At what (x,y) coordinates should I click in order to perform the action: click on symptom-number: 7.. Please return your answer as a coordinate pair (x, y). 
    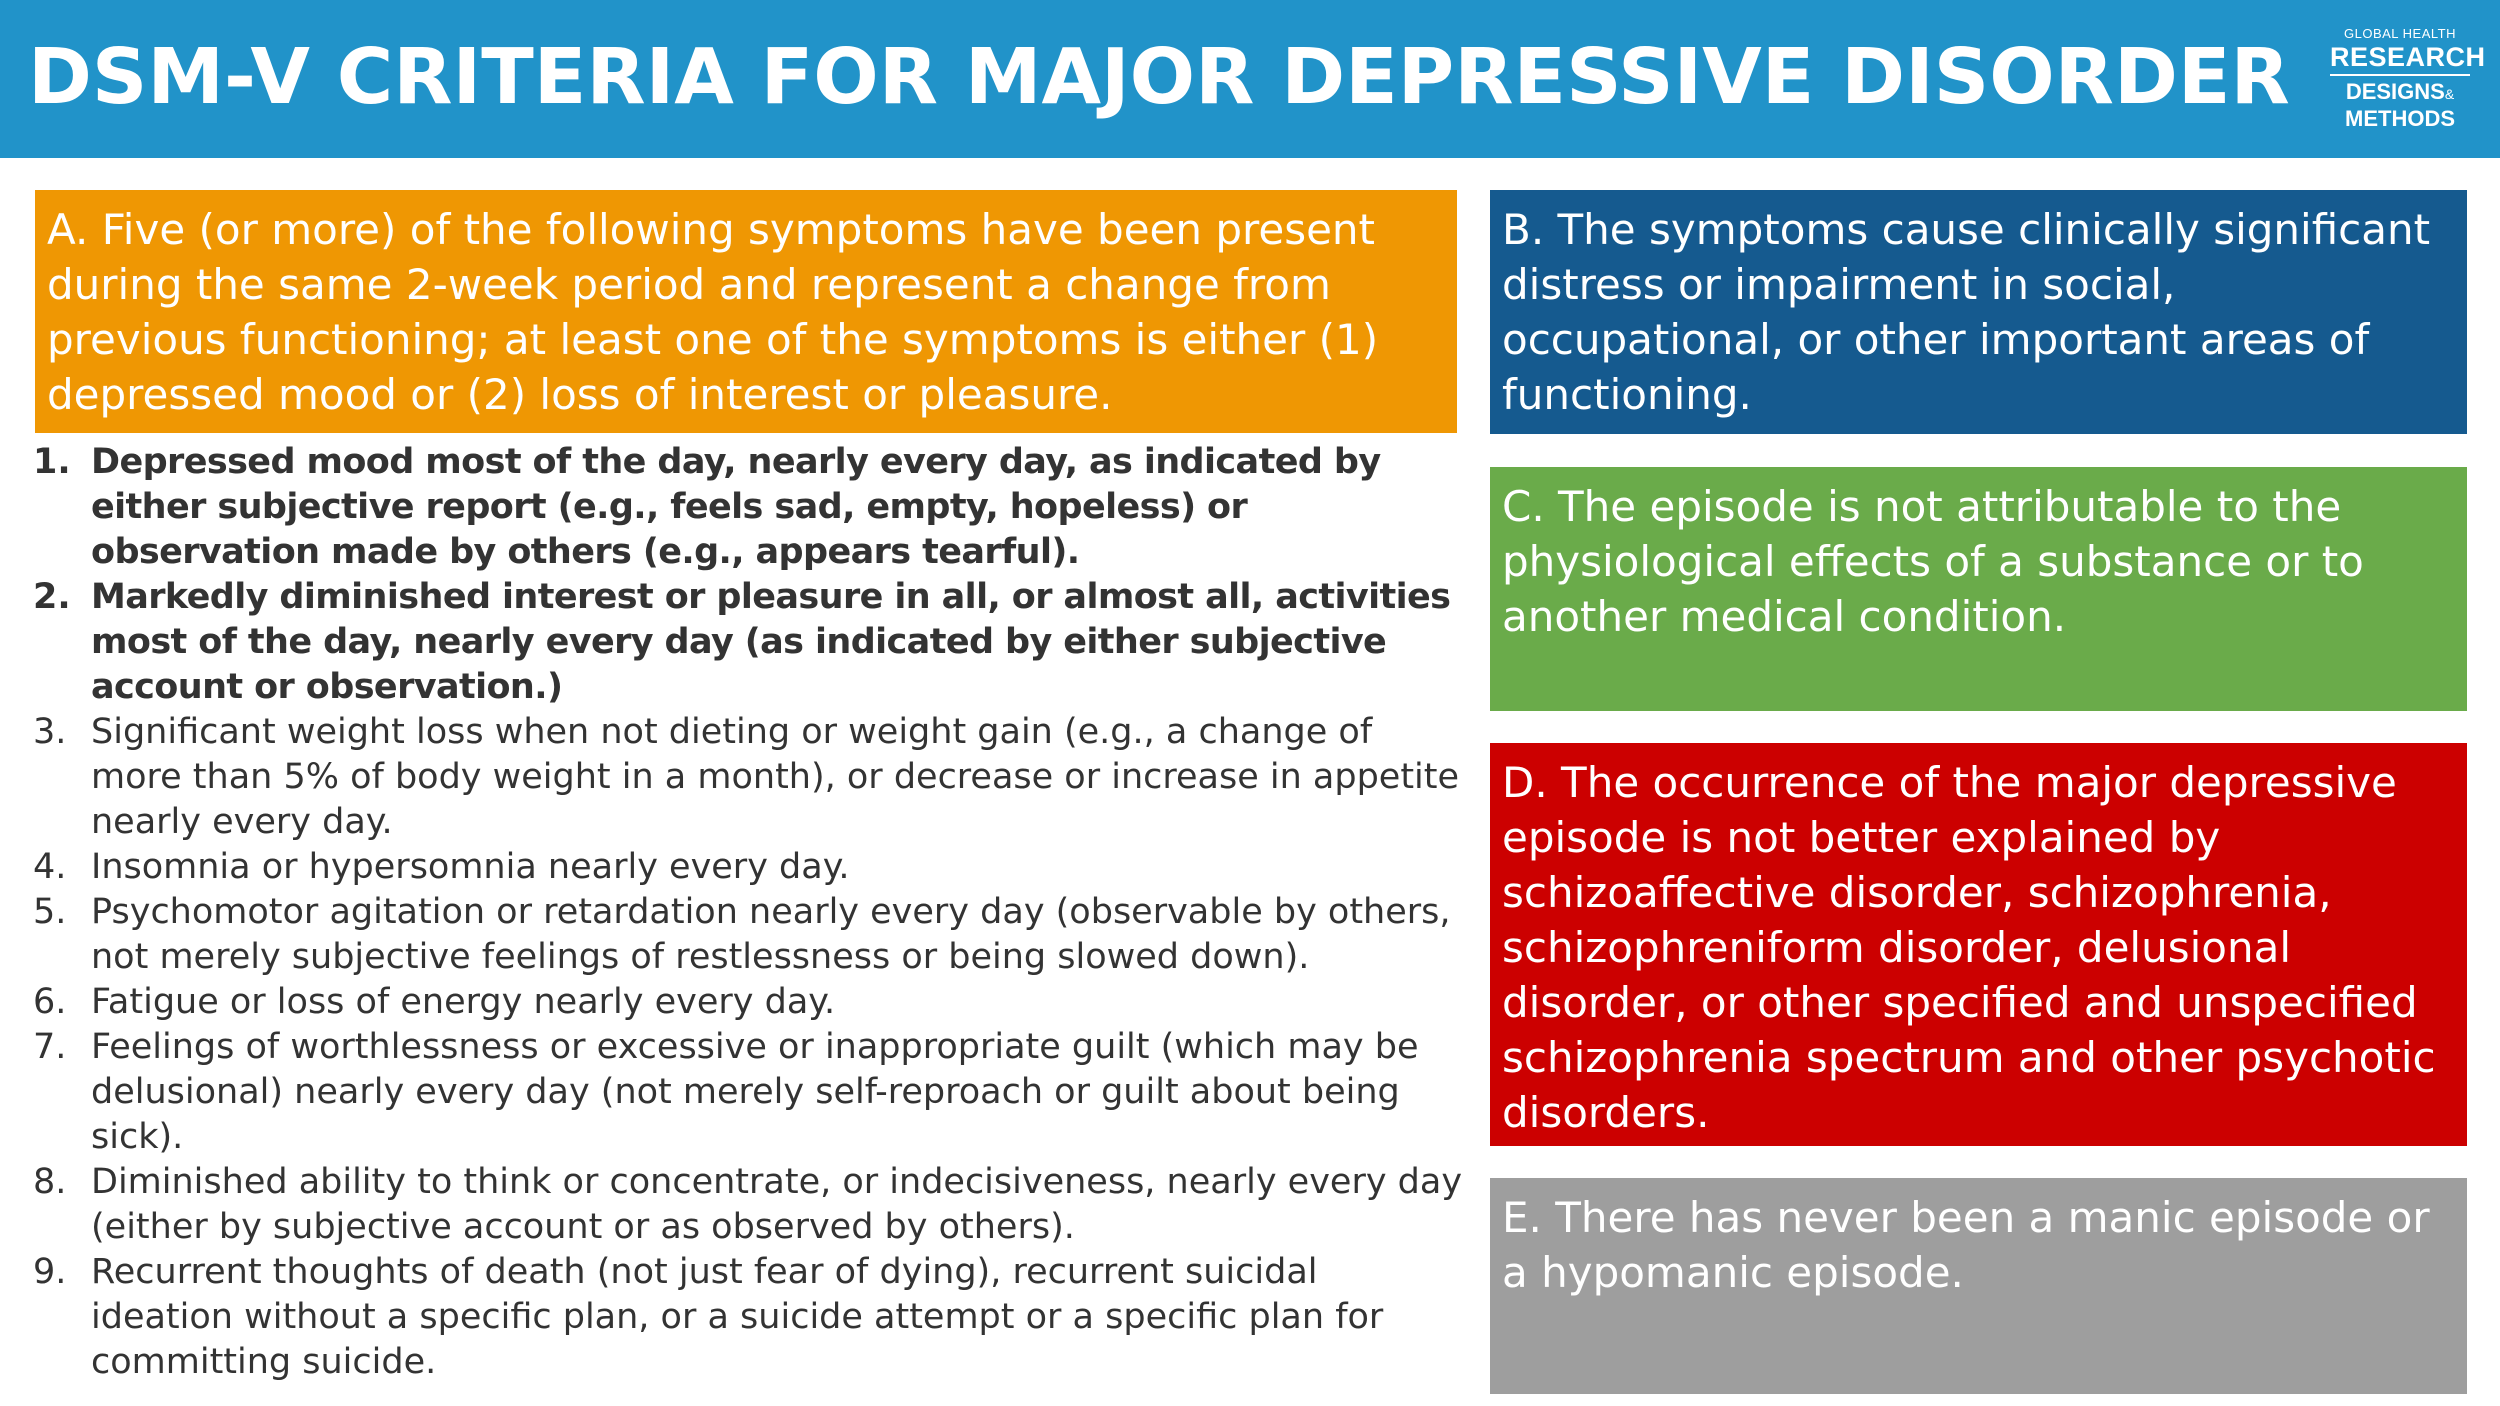
    Looking at the image, I should click on (50, 1047).